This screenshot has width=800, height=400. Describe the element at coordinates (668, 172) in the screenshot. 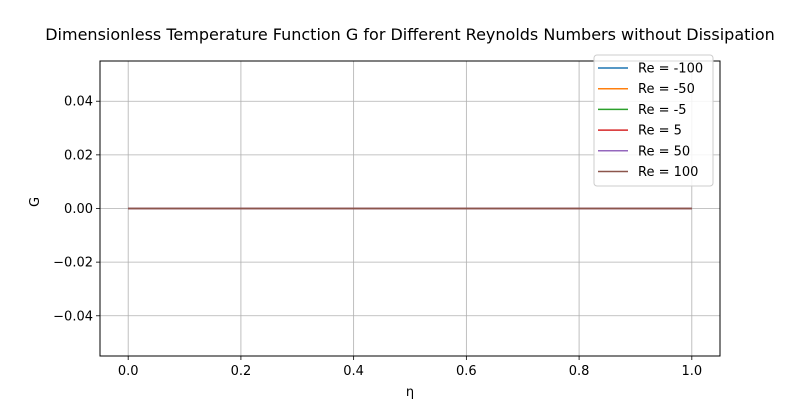

I see `legend-label: Re = 100` at that location.